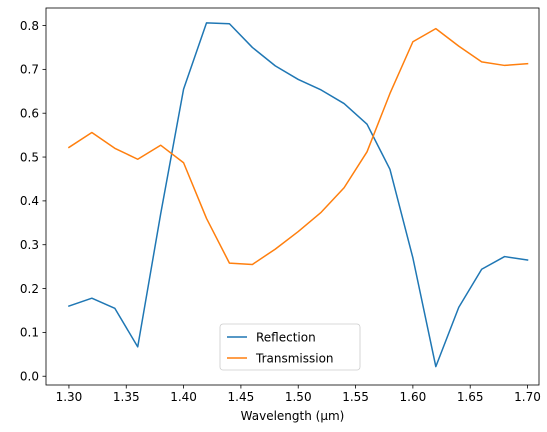 The image size is (547, 432). What do you see at coordinates (527, 397) in the screenshot?
I see `x-tick-label: 1.70` at bounding box center [527, 397].